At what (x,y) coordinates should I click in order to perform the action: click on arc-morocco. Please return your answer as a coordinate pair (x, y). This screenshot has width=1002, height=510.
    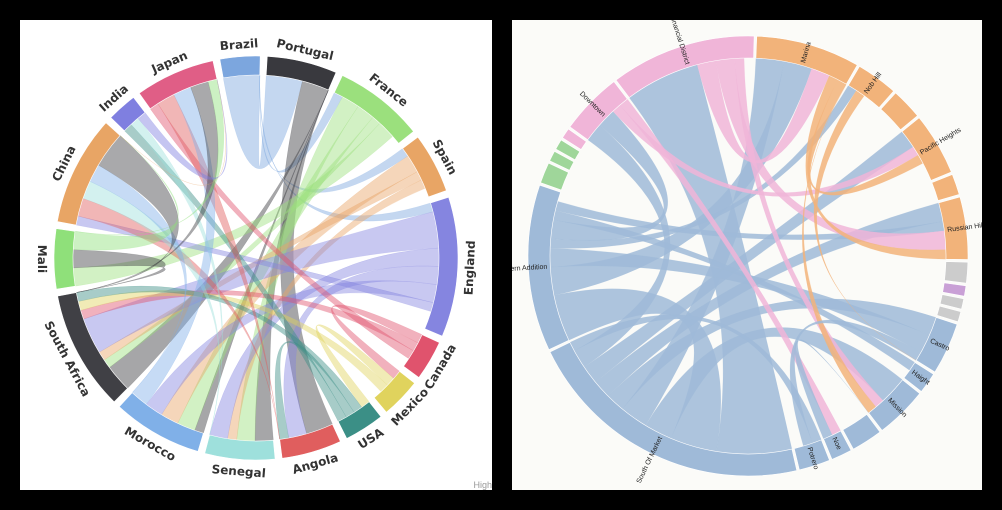
    Looking at the image, I should click on (161, 422).